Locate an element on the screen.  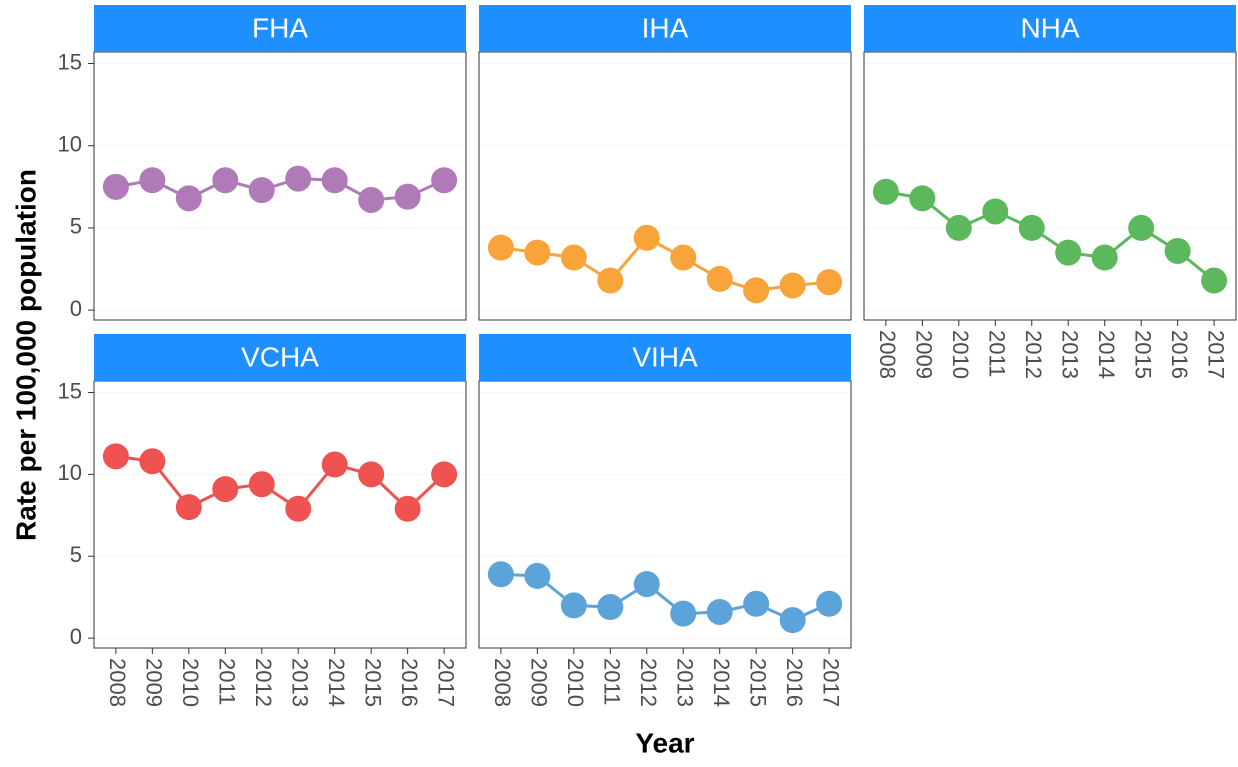
strip-label: IHA is located at coordinates (665, 27).